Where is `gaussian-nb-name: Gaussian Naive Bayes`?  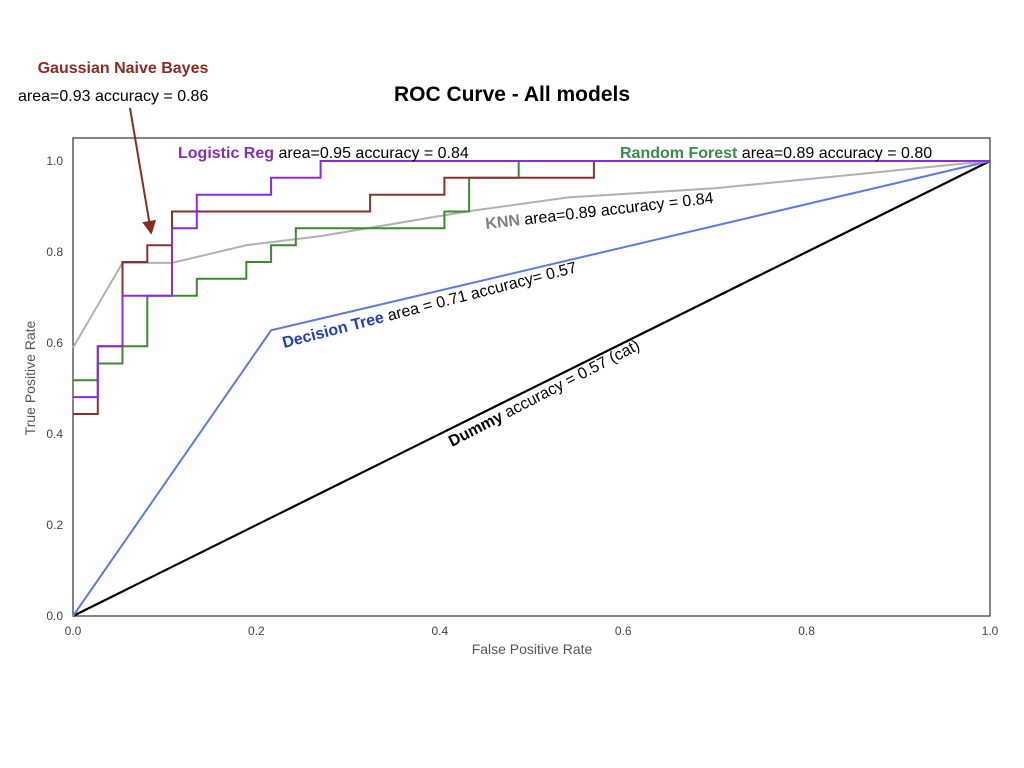 gaussian-nb-name: Gaussian Naive Bayes is located at coordinates (123, 68).